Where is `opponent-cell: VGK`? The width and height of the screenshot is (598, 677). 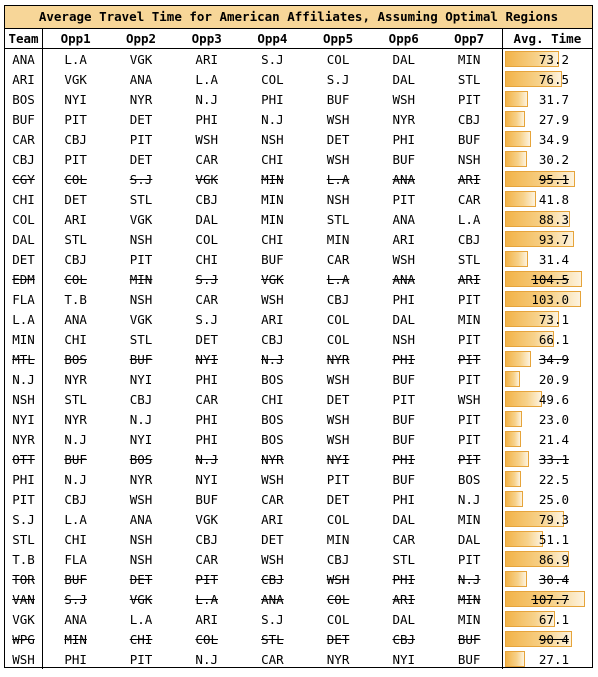 opponent-cell: VGK is located at coordinates (273, 279).